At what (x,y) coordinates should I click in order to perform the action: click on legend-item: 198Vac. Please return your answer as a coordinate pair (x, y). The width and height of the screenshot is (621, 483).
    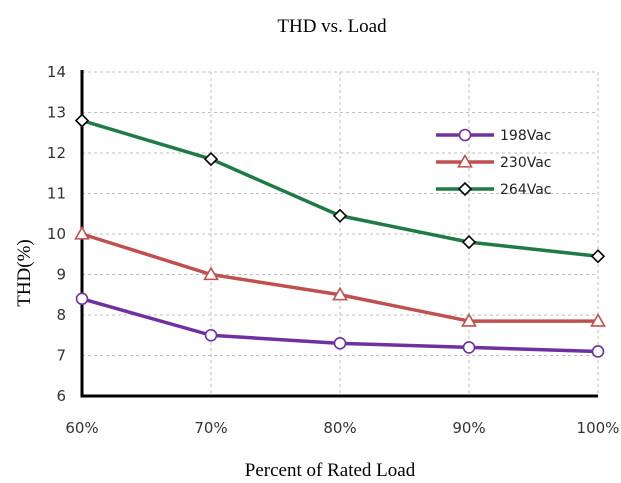
    Looking at the image, I should click on (494, 136).